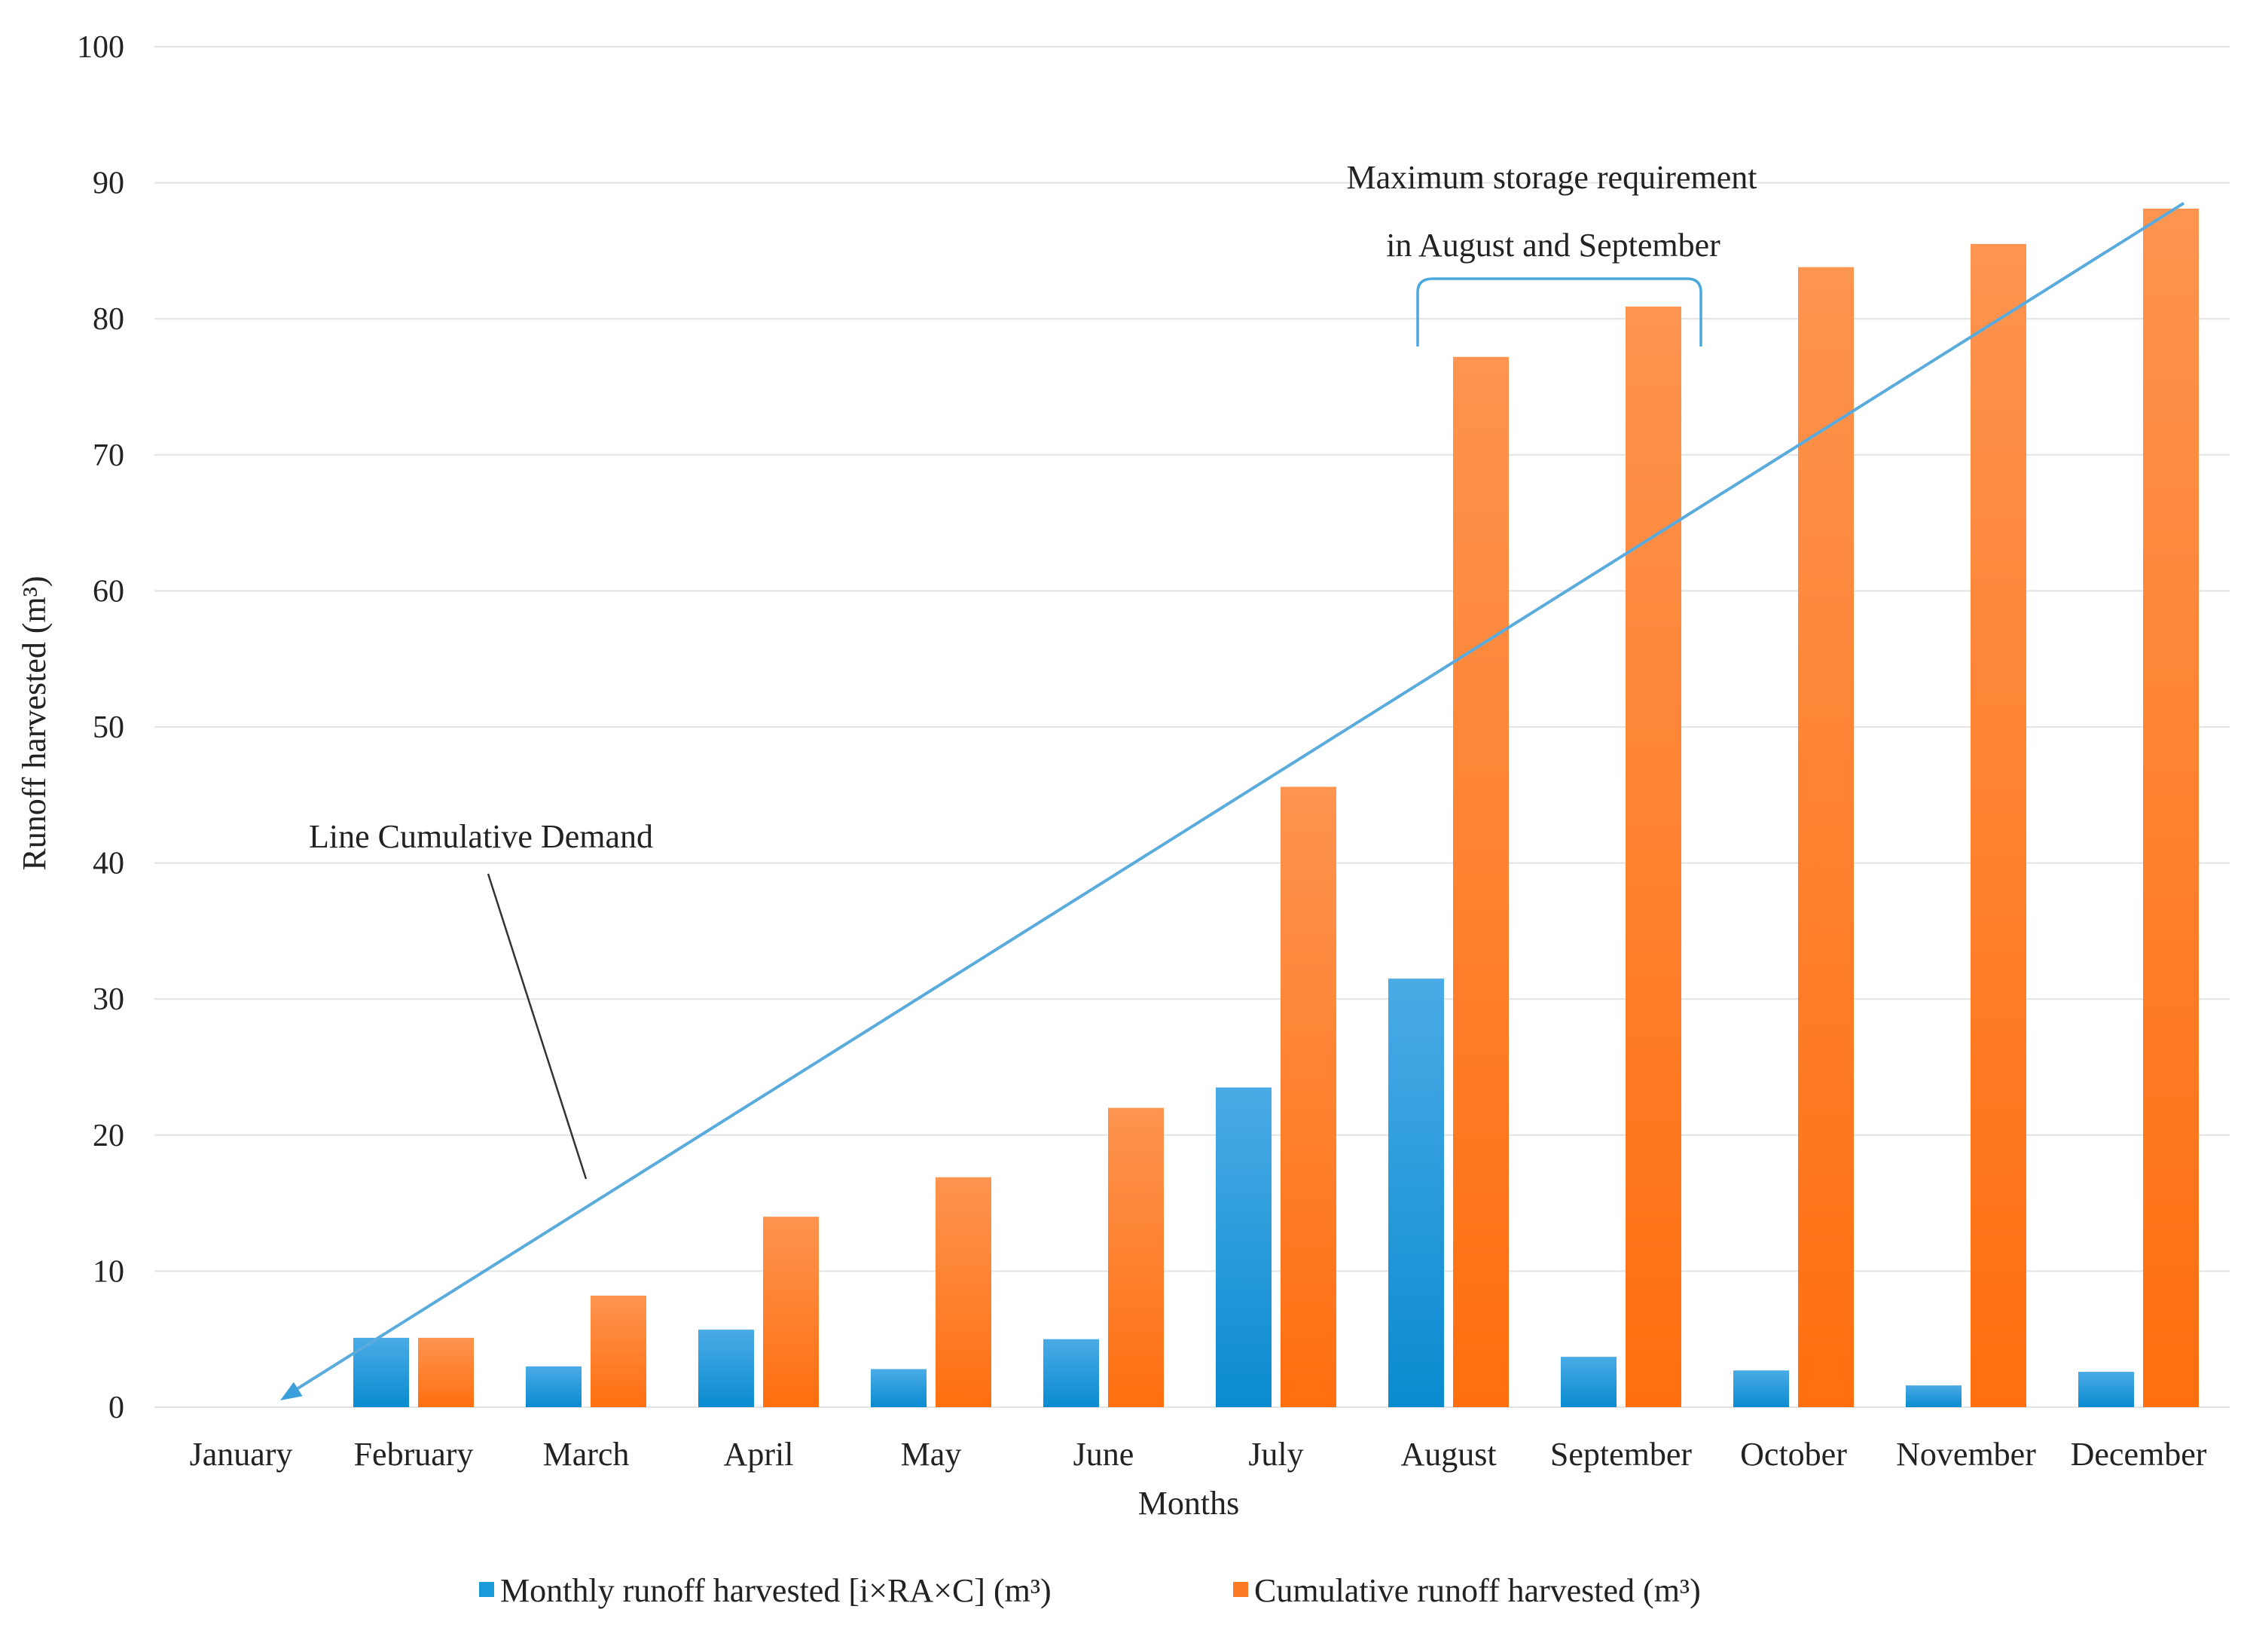 Image resolution: width=2244 pixels, height=1652 pixels. I want to click on bar-monthly-december, so click(2106, 1389).